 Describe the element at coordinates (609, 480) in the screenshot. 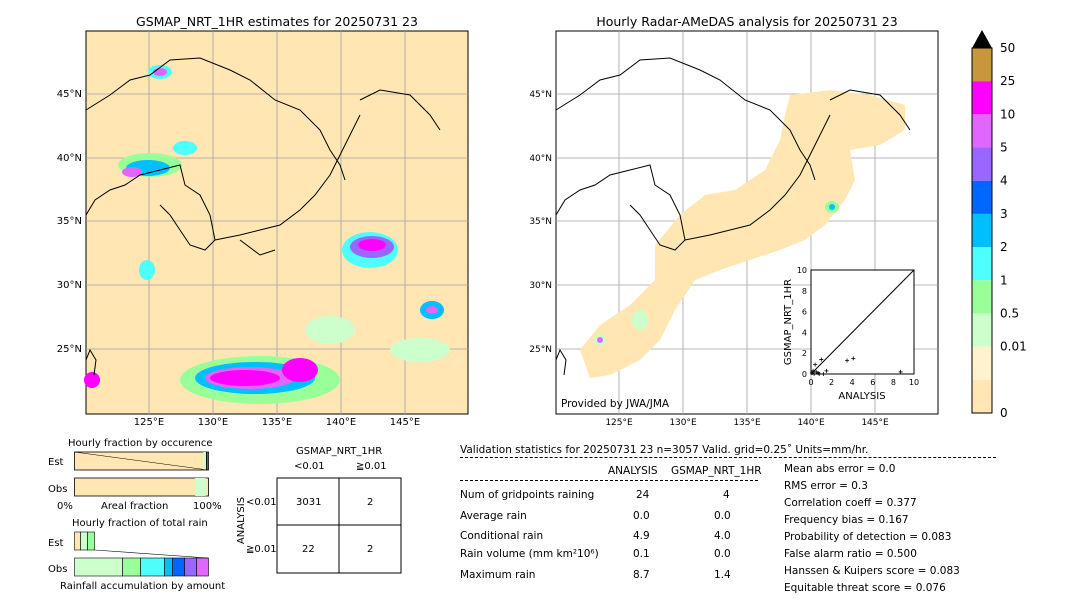

I see `validation-col-rule` at that location.